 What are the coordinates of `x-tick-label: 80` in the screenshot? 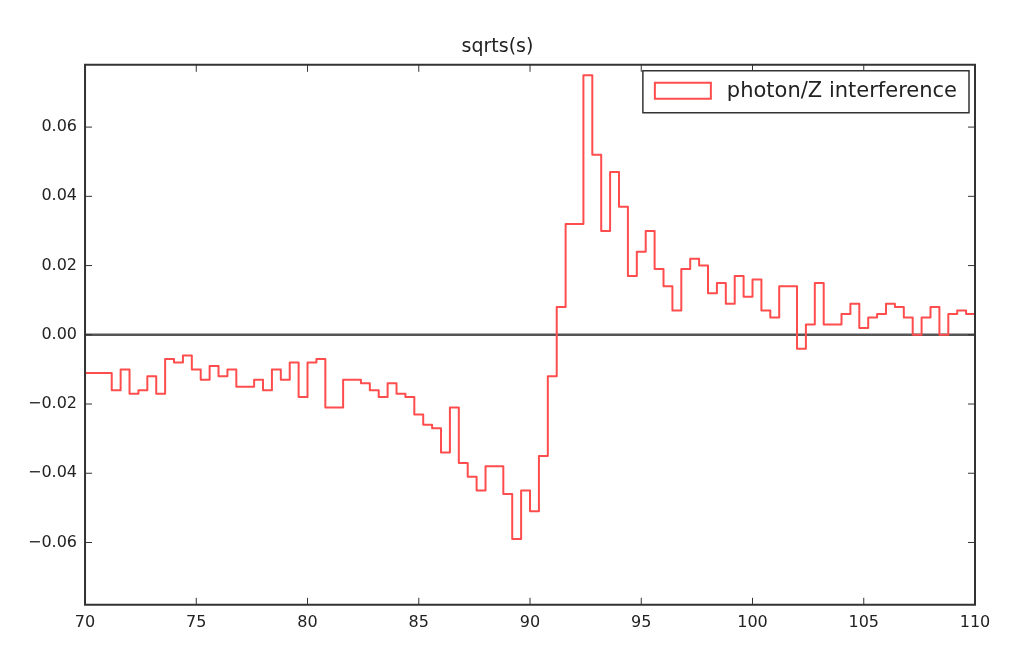 It's located at (307, 621).